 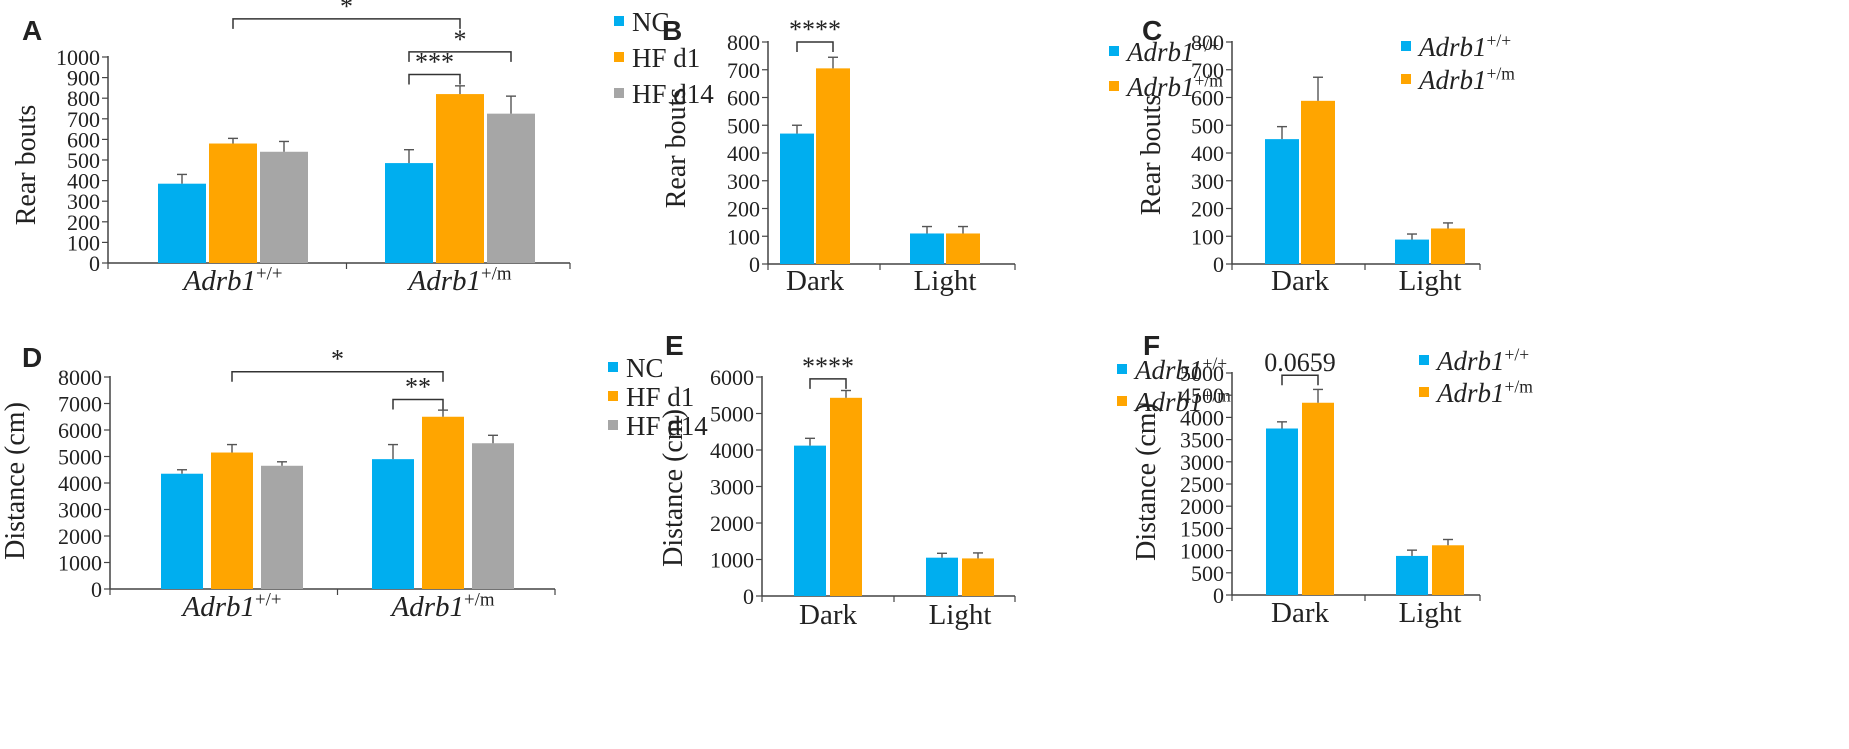 I want to click on y-tick-label: 6000, so click(x=80, y=430).